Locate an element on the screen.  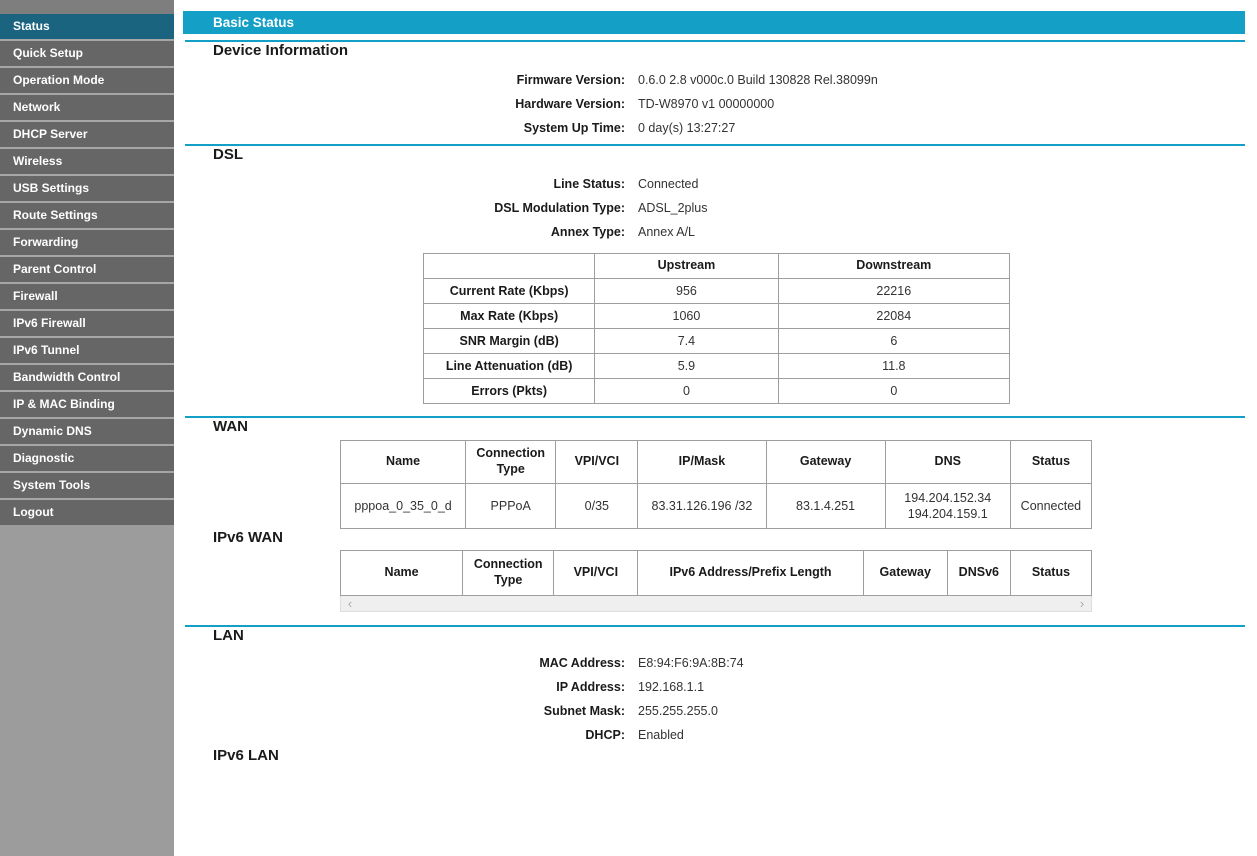
snr-margin-downstream: 6 is located at coordinates (894, 341).